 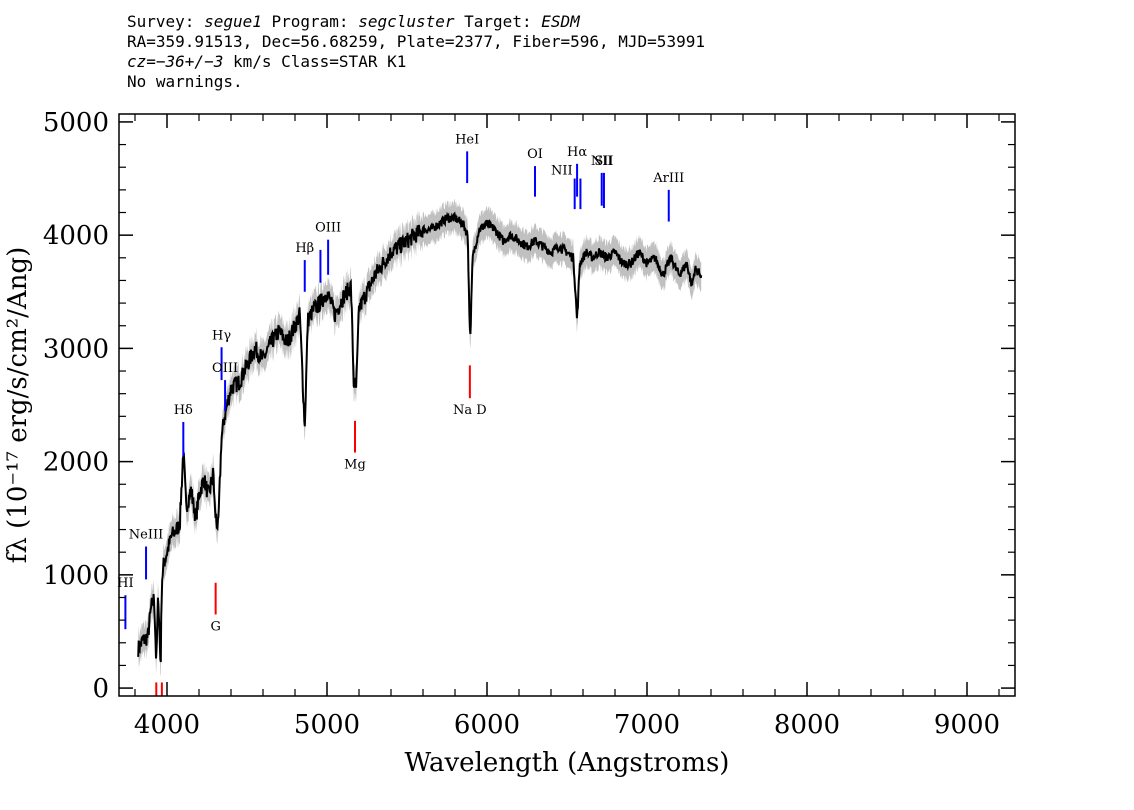 I want to click on y-tick-label: 4000, so click(x=76, y=236).